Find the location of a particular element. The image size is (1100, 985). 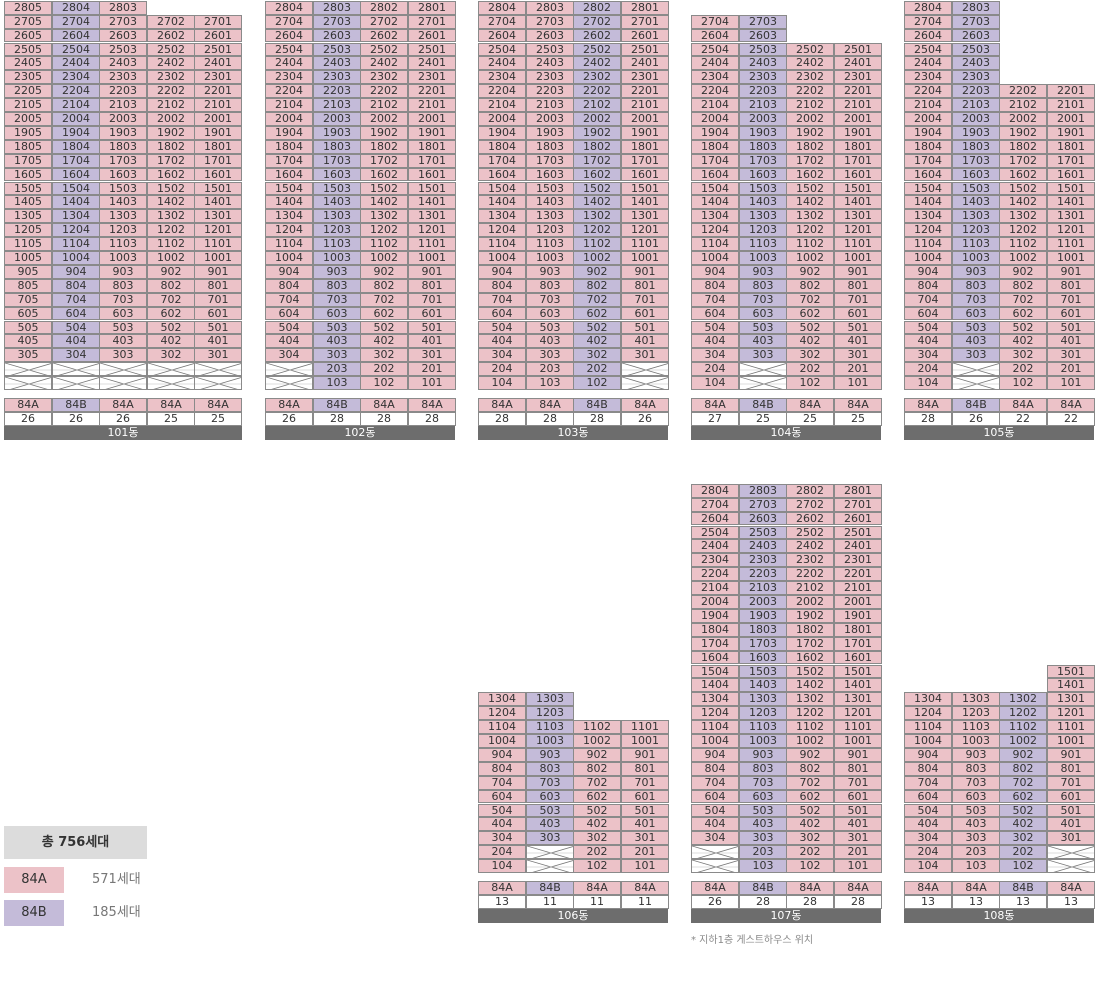

unit-cell: 703 is located at coordinates (123, 299).